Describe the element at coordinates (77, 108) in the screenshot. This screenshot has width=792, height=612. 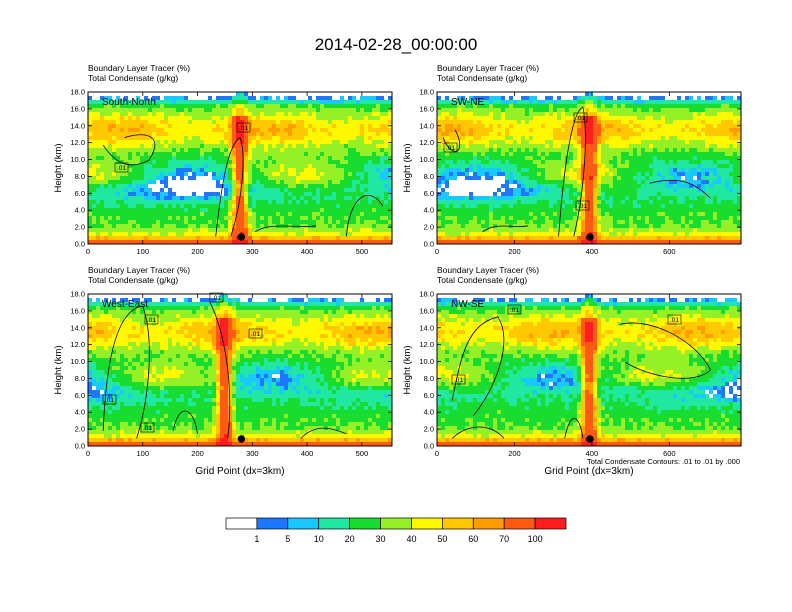
I see `y-tick-label: 16.0` at that location.